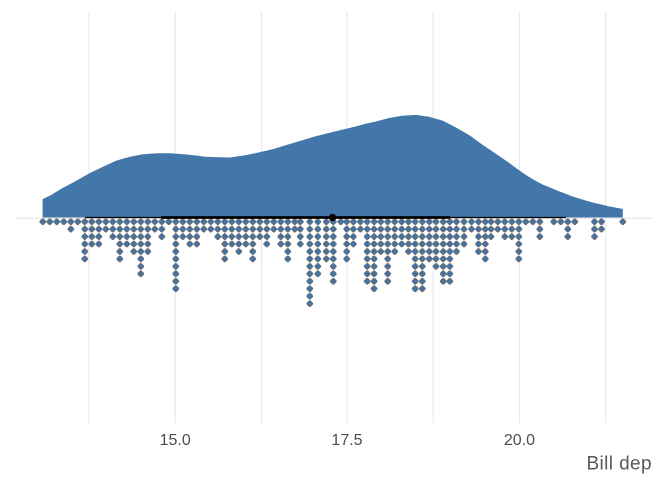 Image resolution: width=672 pixels, height=485 pixels. Describe the element at coordinates (175, 440) in the screenshot. I see `svg-text: 15.0` at that location.